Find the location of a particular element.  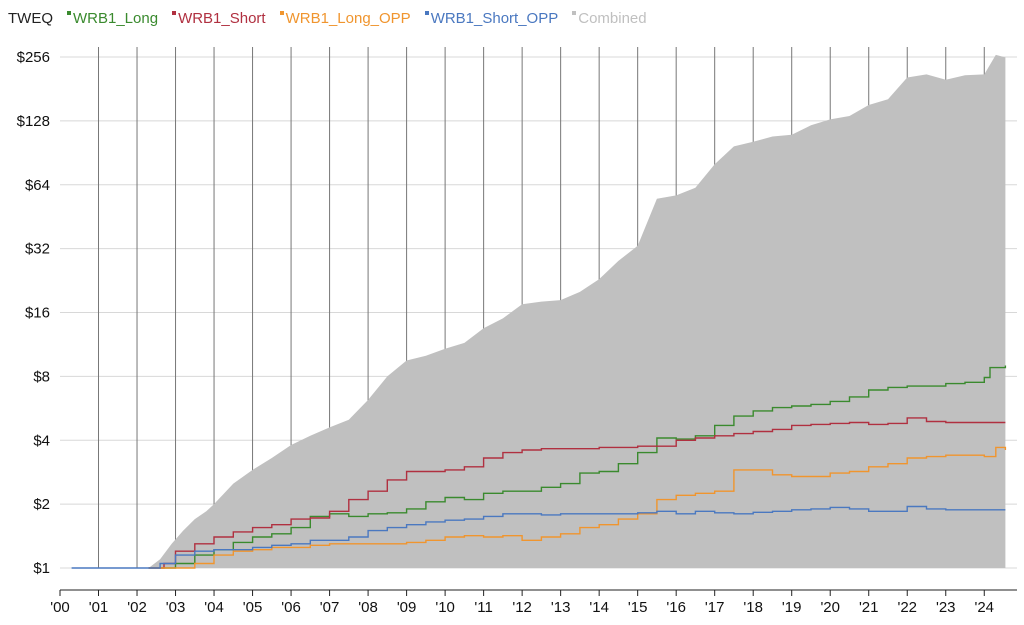

x-tick-label-01: '01 is located at coordinates (99, 607).